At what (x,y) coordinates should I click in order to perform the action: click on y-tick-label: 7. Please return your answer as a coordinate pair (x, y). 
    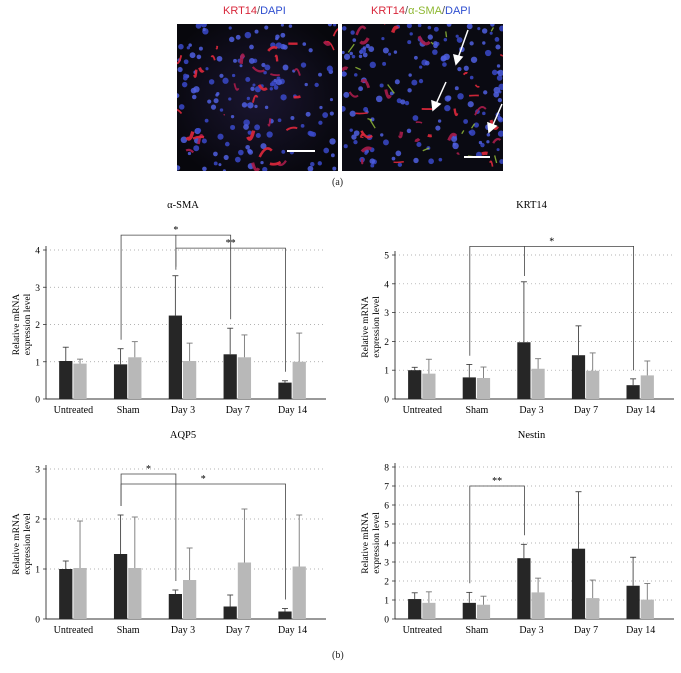
    Looking at the image, I should click on (386, 488).